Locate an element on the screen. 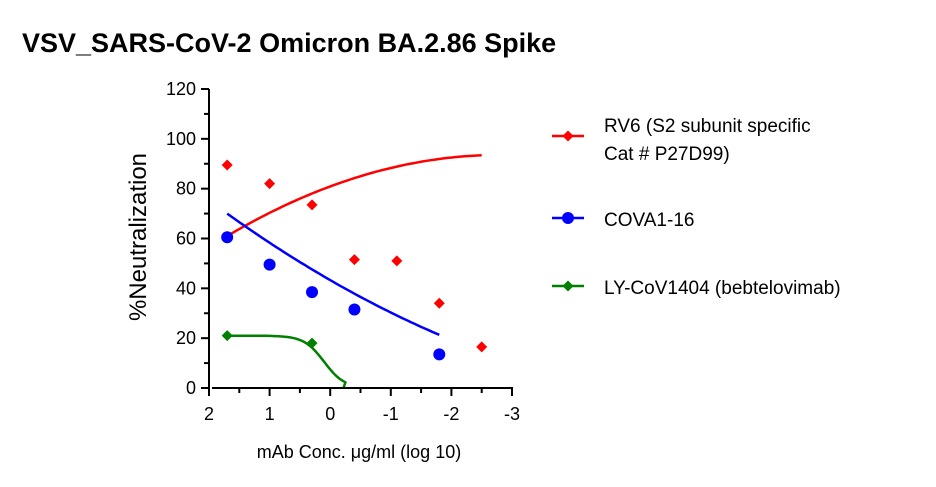 Image resolution: width=936 pixels, height=487 pixels. y-tick-label: 0 is located at coordinates (191, 388).